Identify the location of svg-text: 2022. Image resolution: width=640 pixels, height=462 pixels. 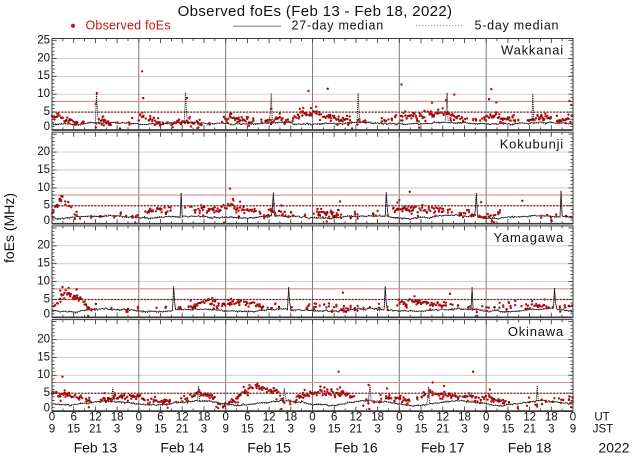
(613, 448).